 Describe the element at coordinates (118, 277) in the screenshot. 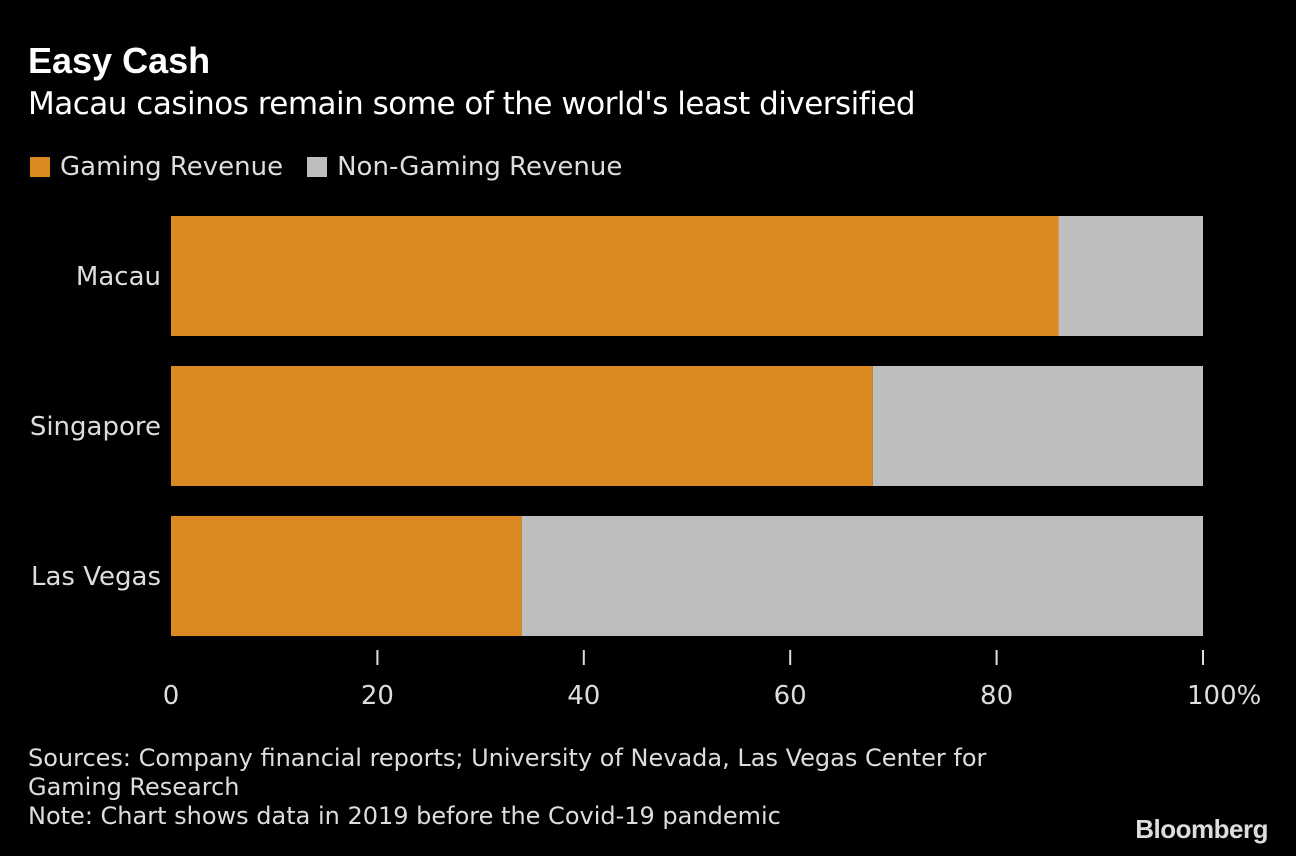

I see `category-label: Macau` at that location.